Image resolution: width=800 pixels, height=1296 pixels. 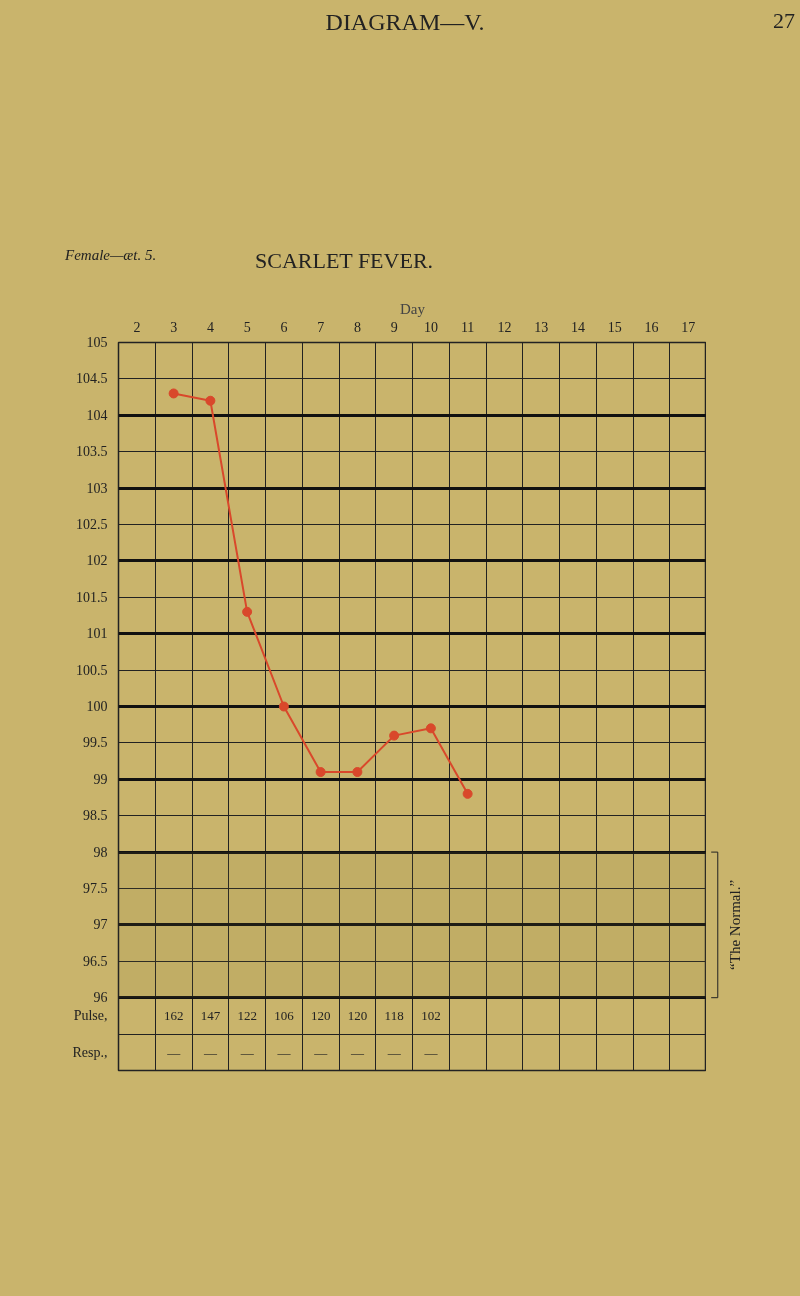 I want to click on annotation: 106, so click(x=284, y=1015).